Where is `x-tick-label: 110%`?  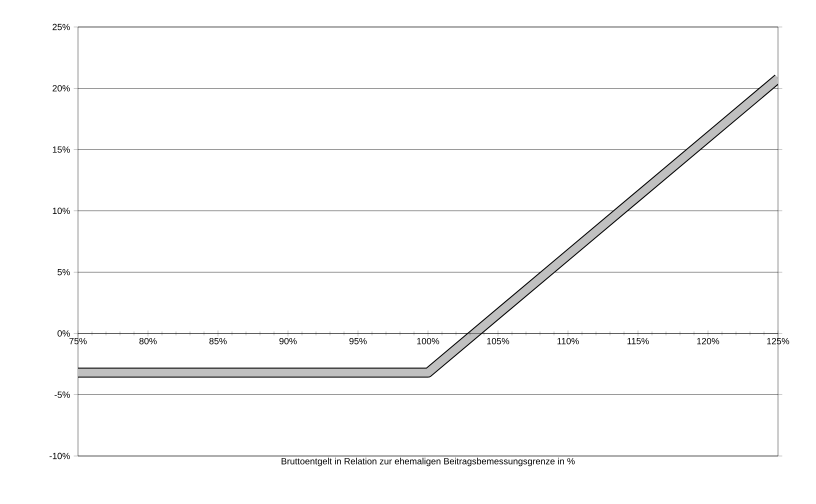
x-tick-label: 110% is located at coordinates (568, 341).